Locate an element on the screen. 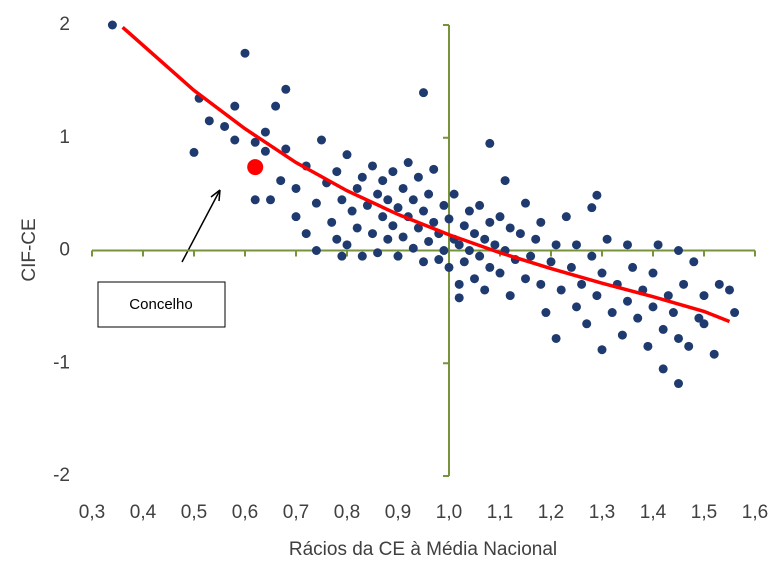 This screenshot has width=775, height=562. x-tick-label: 1,6 is located at coordinates (755, 512).